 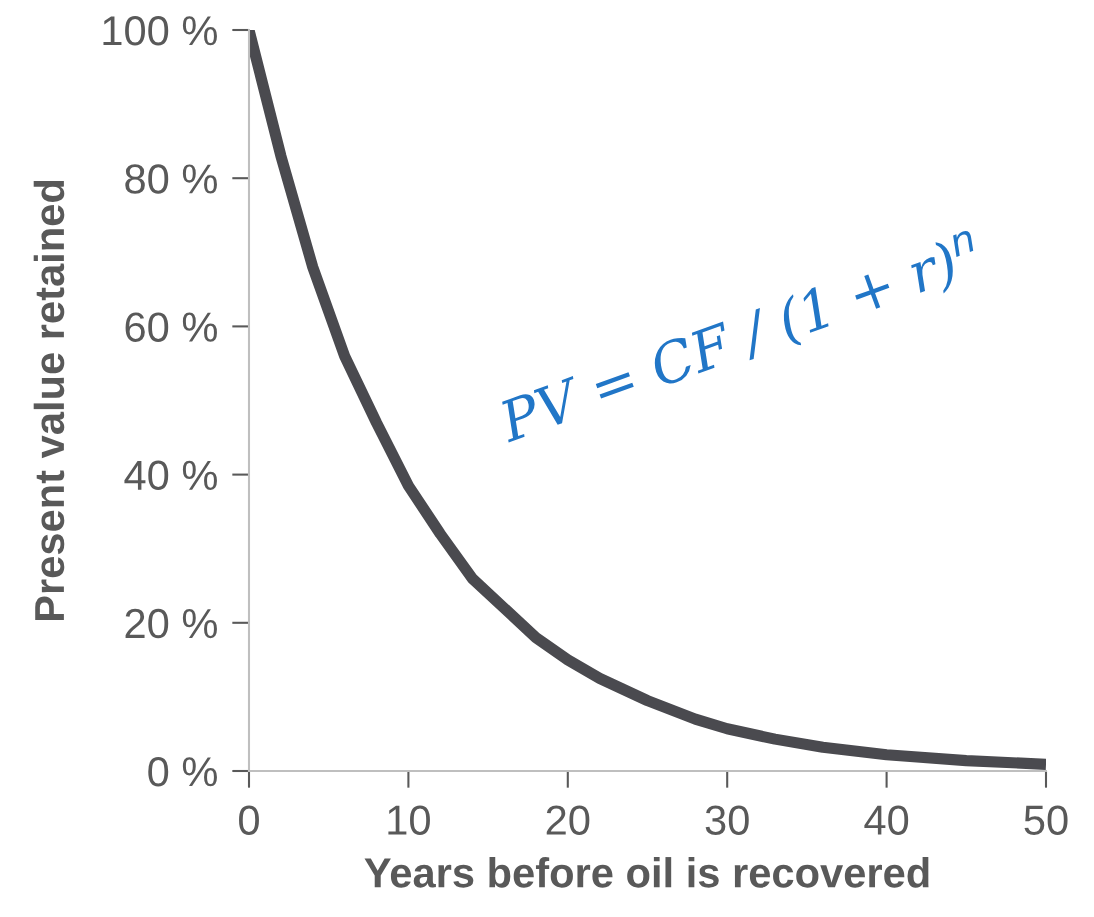 What do you see at coordinates (182, 772) in the screenshot?
I see `y-tick-label: 0 %` at bounding box center [182, 772].